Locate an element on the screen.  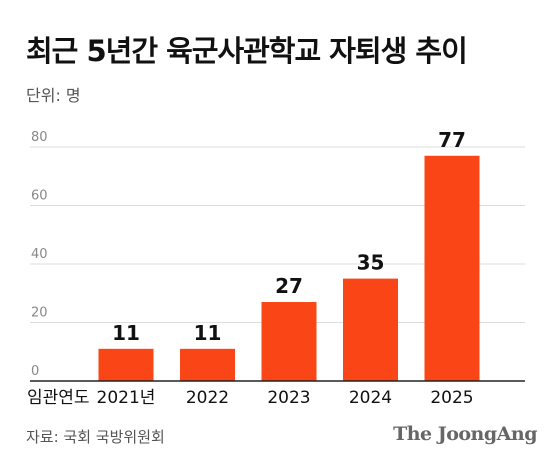
bar-2021년 is located at coordinates (126, 364).